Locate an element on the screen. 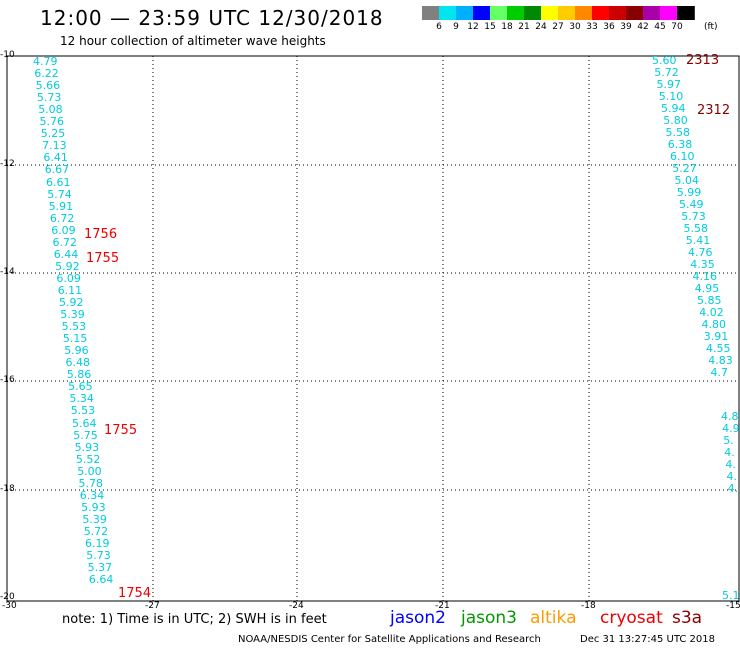 Image resolution: width=740 pixels, height=650 pixels. wave-height-value: 4.9 is located at coordinates (731, 428).